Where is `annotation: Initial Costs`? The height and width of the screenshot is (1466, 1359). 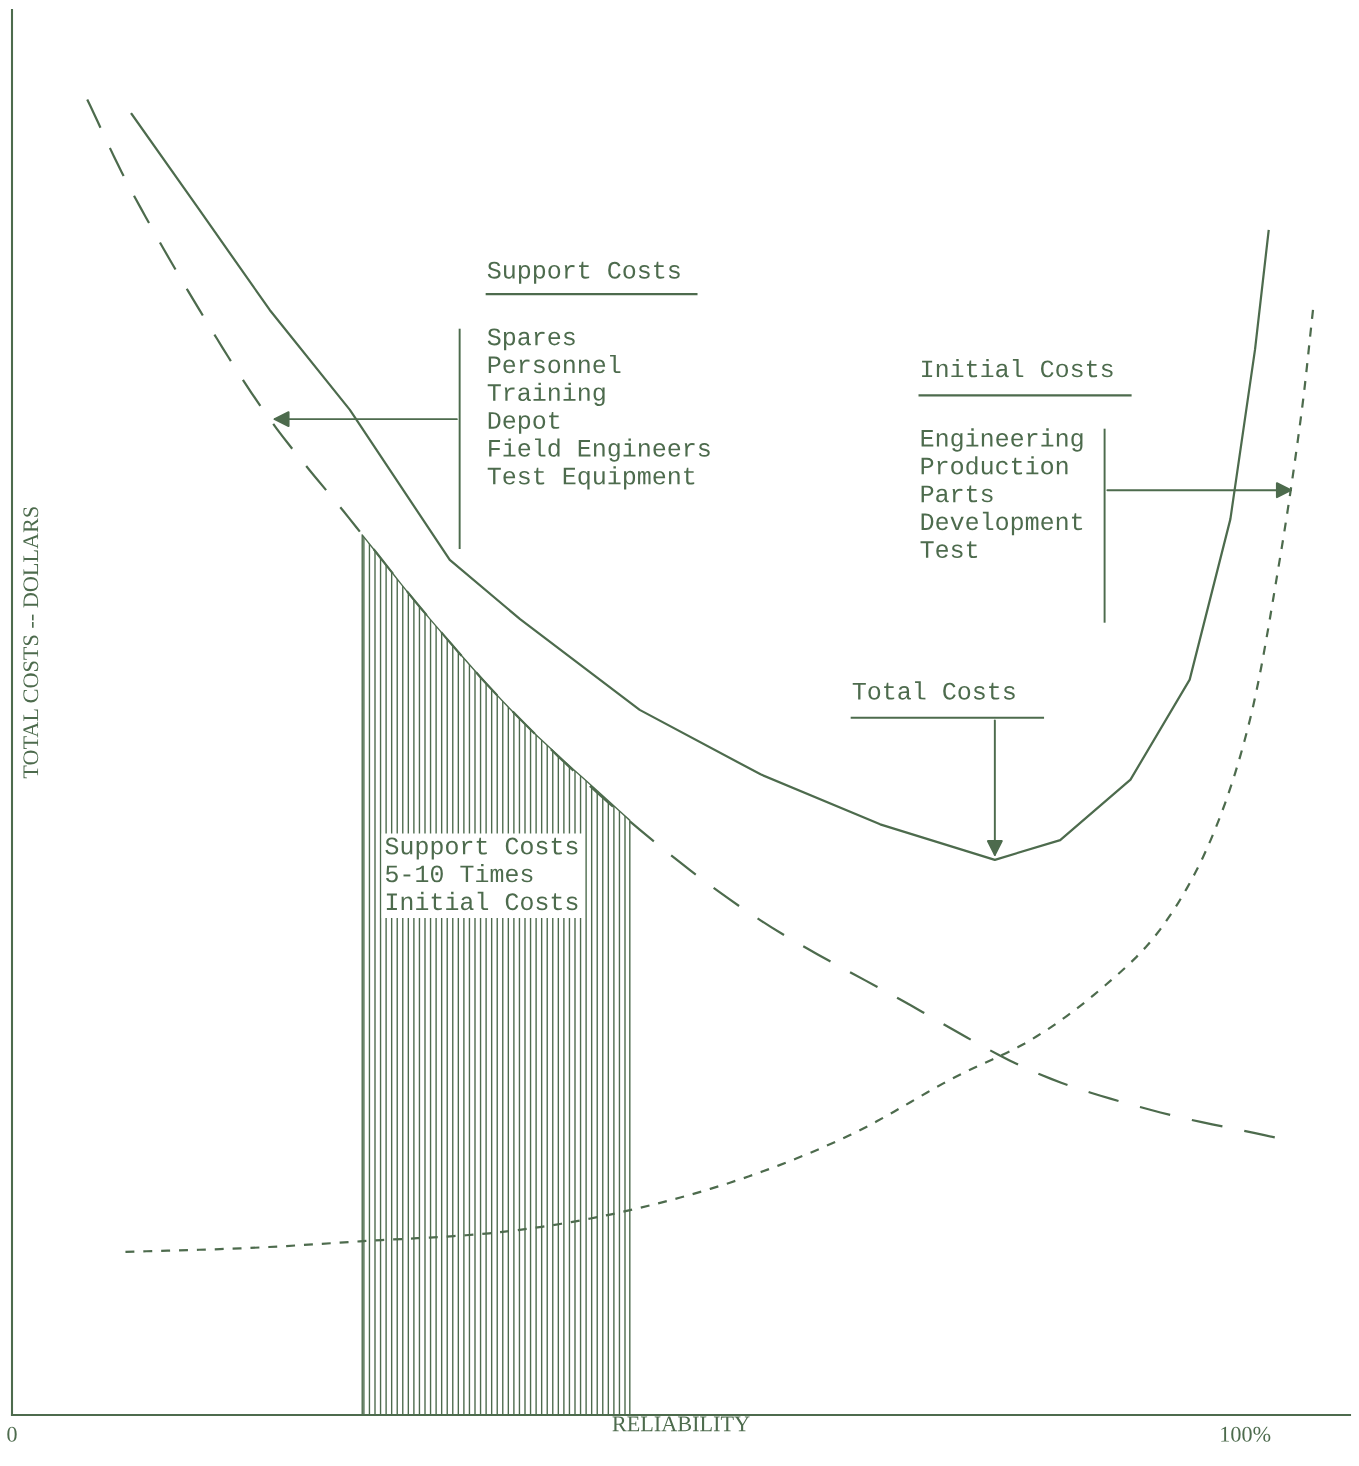
annotation: Initial Costs is located at coordinates (1017, 368).